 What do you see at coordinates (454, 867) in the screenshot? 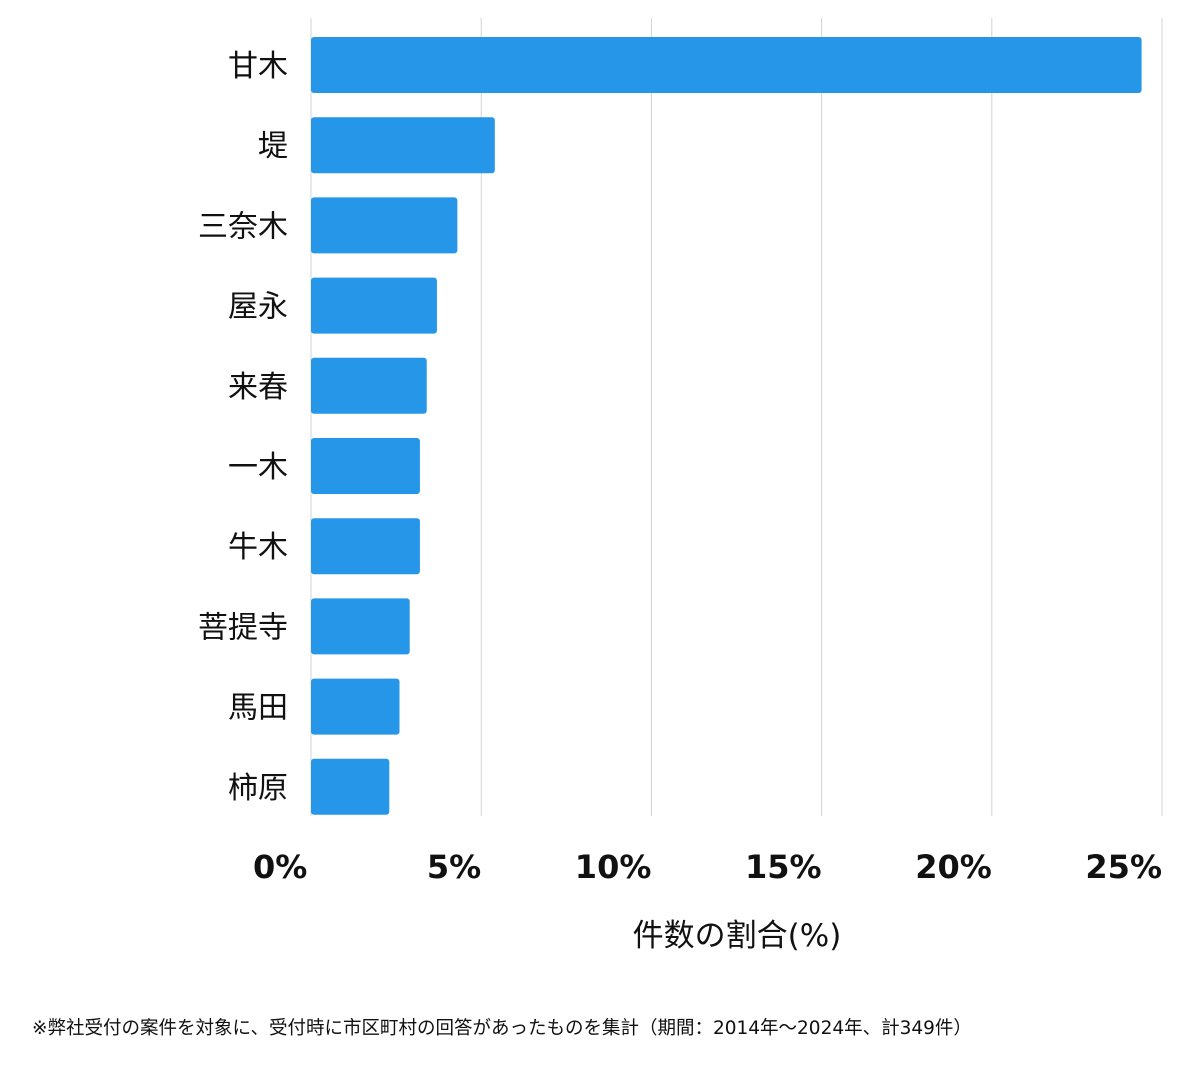
I see `x-tick-label: 5%` at bounding box center [454, 867].